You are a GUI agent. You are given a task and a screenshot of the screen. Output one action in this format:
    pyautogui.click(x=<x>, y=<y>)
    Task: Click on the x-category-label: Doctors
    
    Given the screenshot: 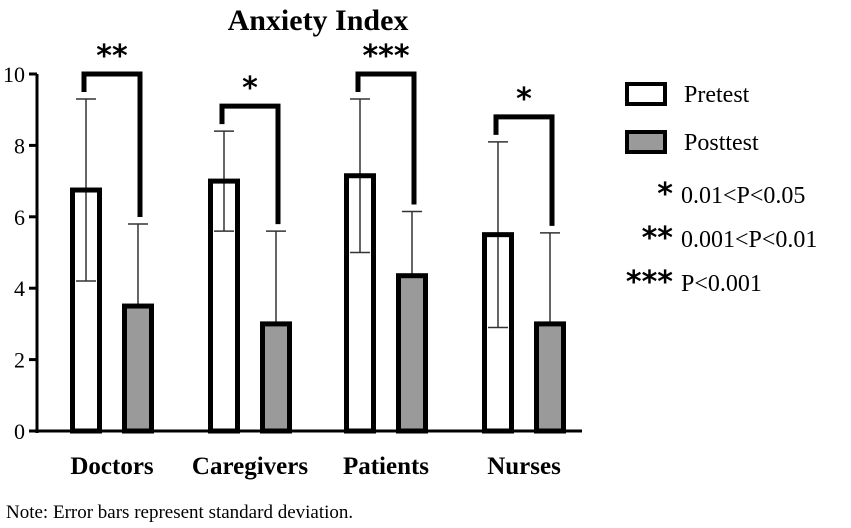 What is the action you would take?
    pyautogui.click(x=112, y=466)
    